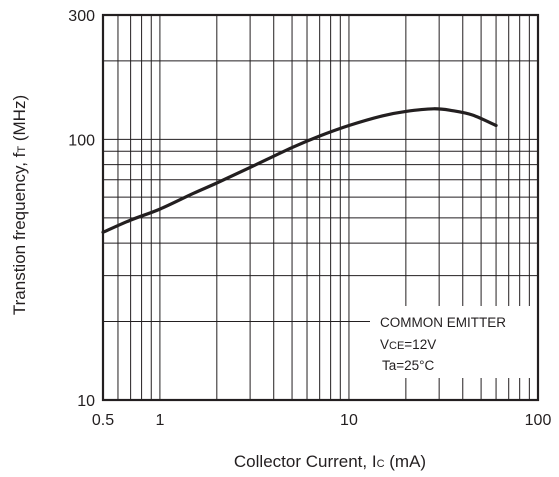 Image resolution: width=559 pixels, height=477 pixels. Describe the element at coordinates (159, 420) in the screenshot. I see `x-tick-label: 1` at that location.